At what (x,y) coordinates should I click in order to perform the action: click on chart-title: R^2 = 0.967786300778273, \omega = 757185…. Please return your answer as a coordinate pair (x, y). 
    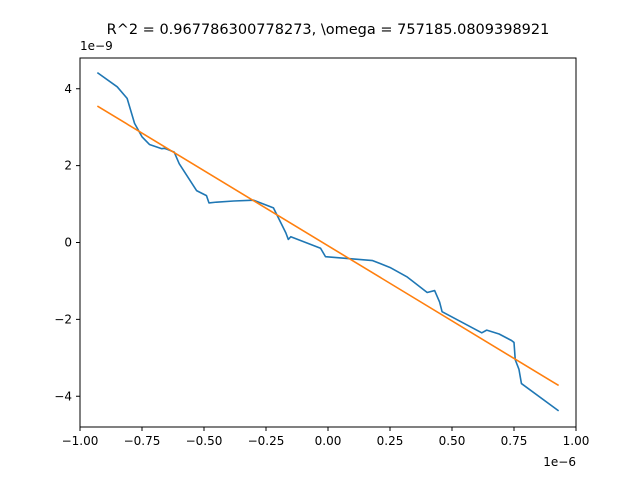
    Looking at the image, I should click on (328, 30).